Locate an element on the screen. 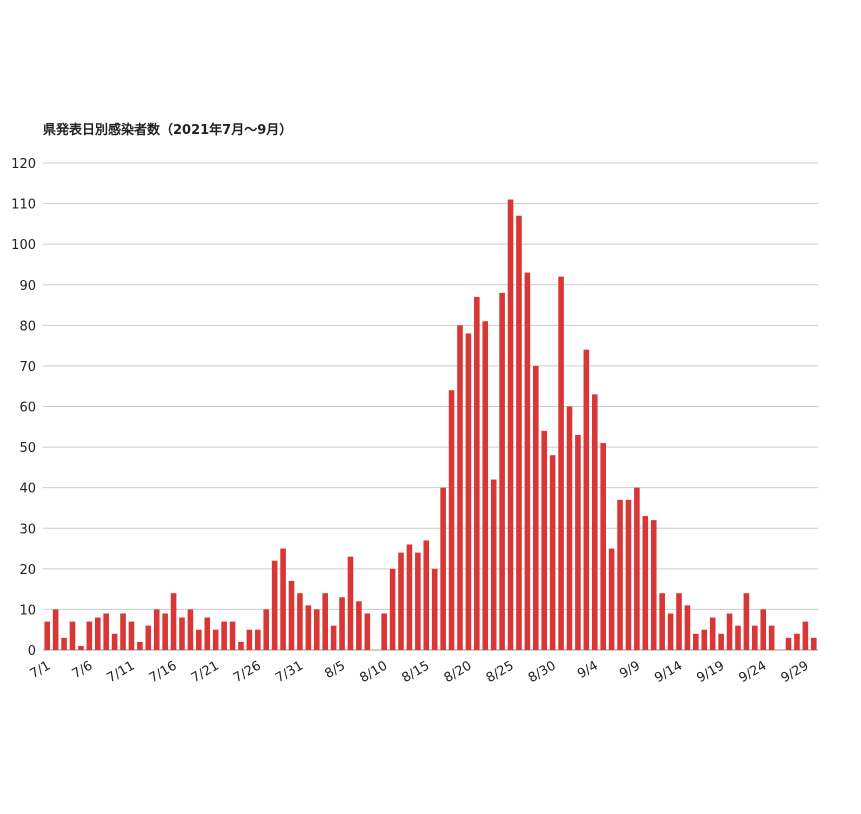 Image resolution: width=861 pixels, height=814 pixels. y-tick-label: 110 is located at coordinates (23, 205).